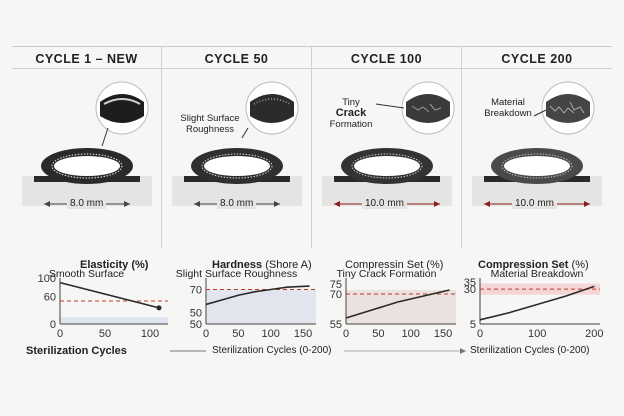 The width and height of the screenshot is (624, 416). Describe the element at coordinates (537, 59) in the screenshot. I see `panel-title: CYCLE 200` at that location.